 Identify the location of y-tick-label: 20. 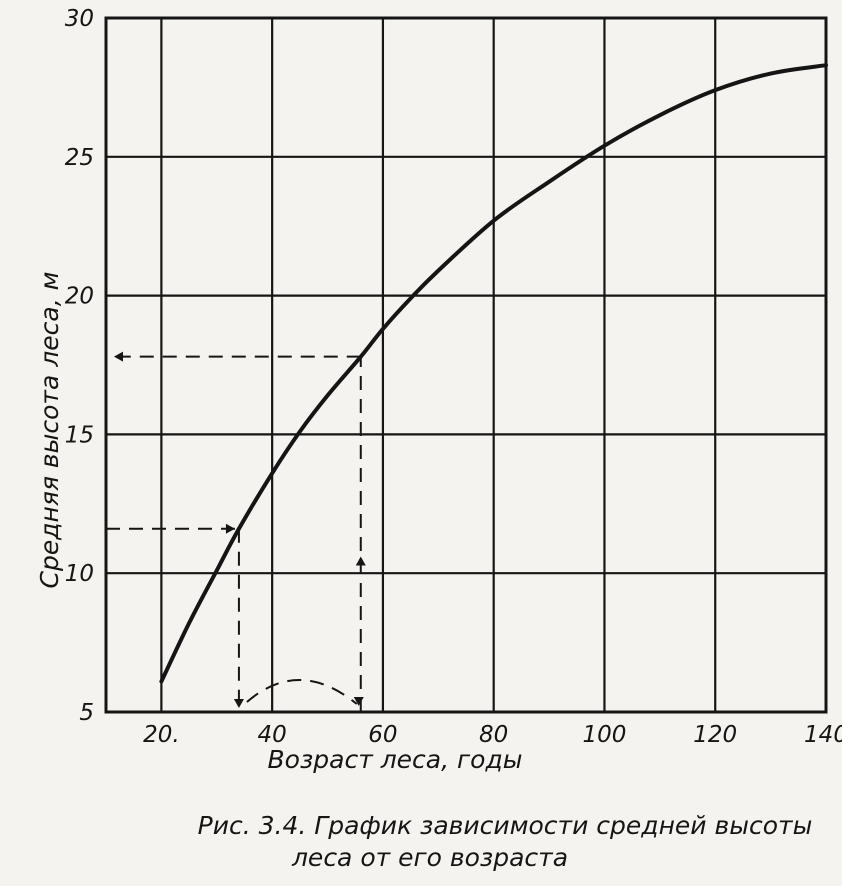
(79, 297).